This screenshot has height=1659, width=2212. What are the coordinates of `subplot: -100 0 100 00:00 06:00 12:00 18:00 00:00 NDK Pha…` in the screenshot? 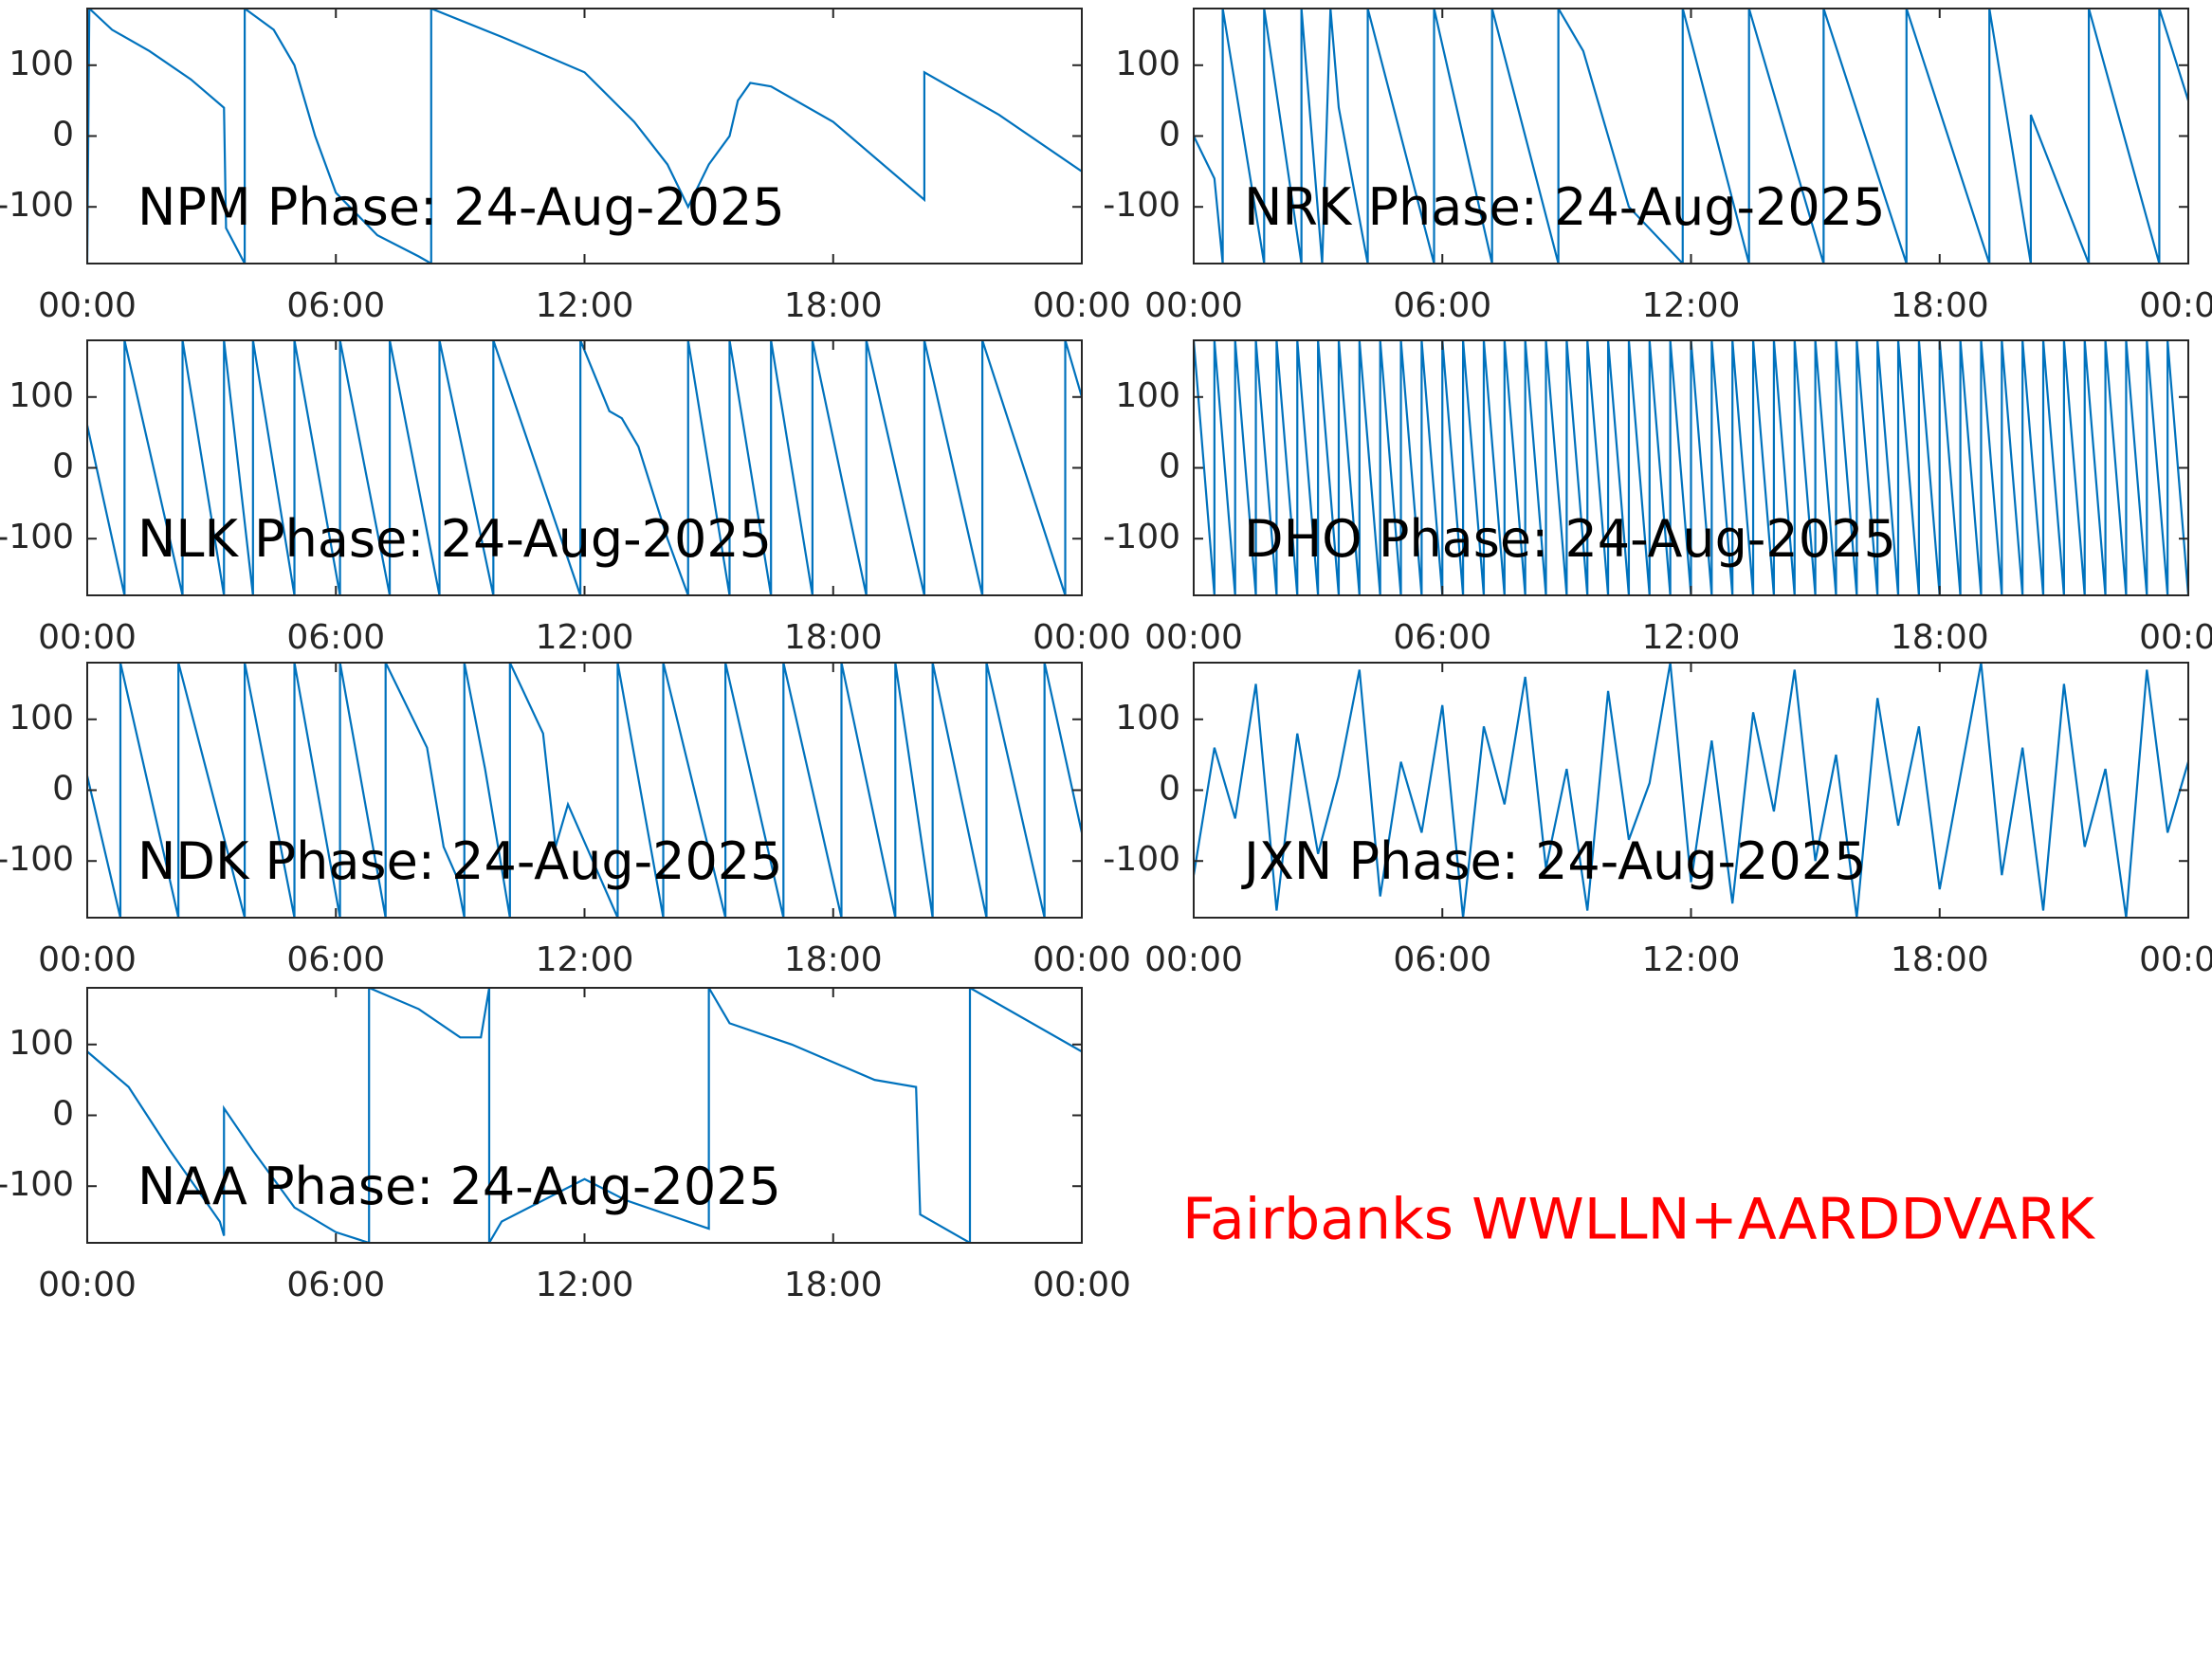 It's located at (565, 820).